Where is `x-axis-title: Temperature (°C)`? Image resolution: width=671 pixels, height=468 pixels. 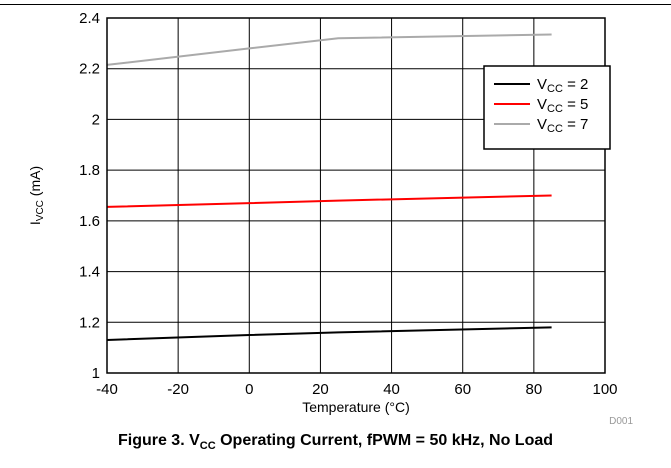 x-axis-title: Temperature (°C) is located at coordinates (356, 407).